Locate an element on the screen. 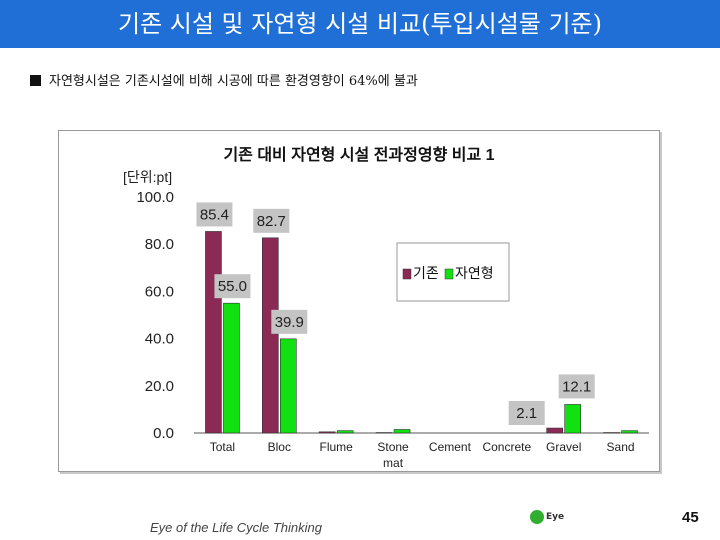 This screenshot has width=720, height=540. bar-existing-bloc is located at coordinates (270, 335).